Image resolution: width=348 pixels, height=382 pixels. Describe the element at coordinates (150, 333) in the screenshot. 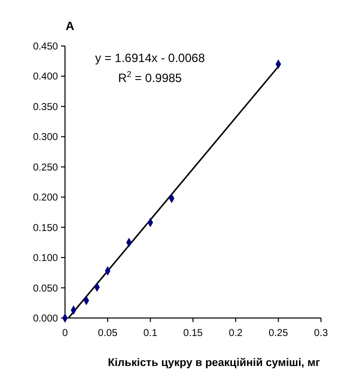

I see `x-tick-label: 0.1` at that location.